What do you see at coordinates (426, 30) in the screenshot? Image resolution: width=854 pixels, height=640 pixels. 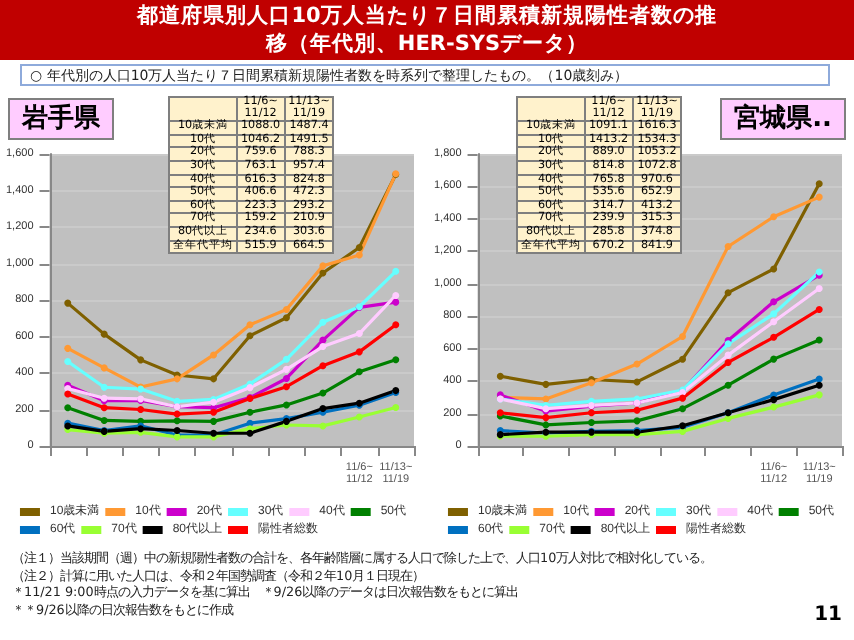 I see `text: 都道府県別人口10万人当たり７日間累積新規陽性者数の推移（年代別、HER-SYSデータ）` at bounding box center [426, 30].